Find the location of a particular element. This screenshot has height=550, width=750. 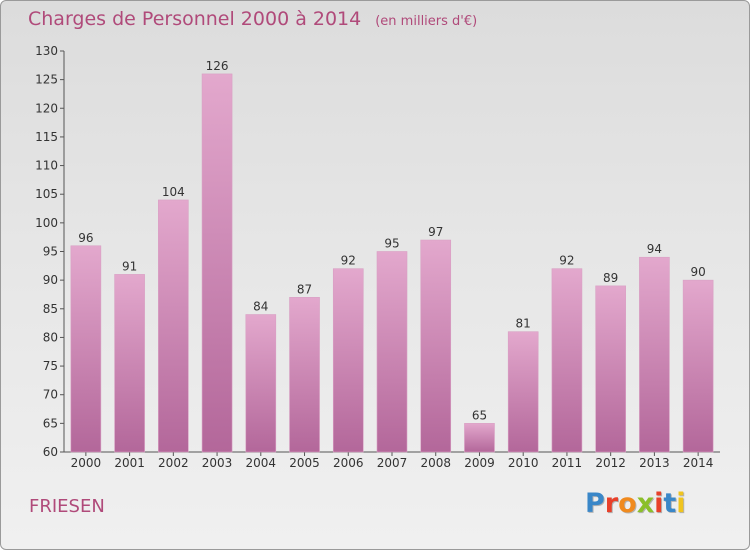

y-tick-label: 105 is located at coordinates (46, 194).